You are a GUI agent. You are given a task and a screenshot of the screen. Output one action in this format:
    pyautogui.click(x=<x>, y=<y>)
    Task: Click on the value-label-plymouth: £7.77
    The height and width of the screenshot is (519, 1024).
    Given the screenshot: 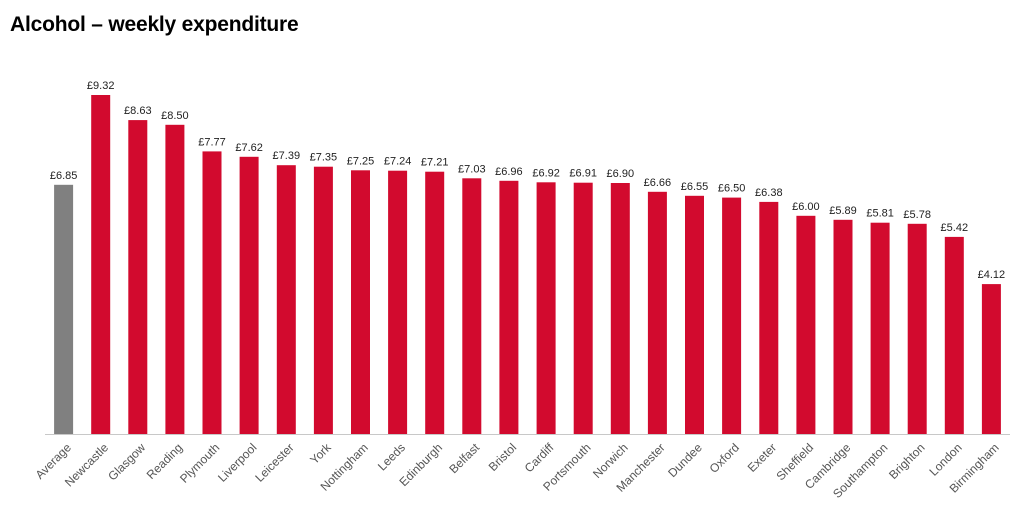 What is the action you would take?
    pyautogui.click(x=212, y=142)
    